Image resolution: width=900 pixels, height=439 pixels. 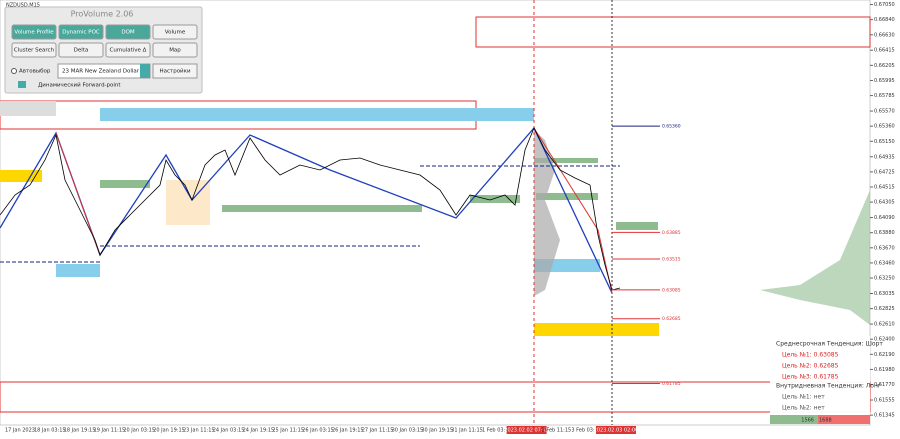 I want to click on y-tick-label: 0.63460, so click(x=884, y=263).